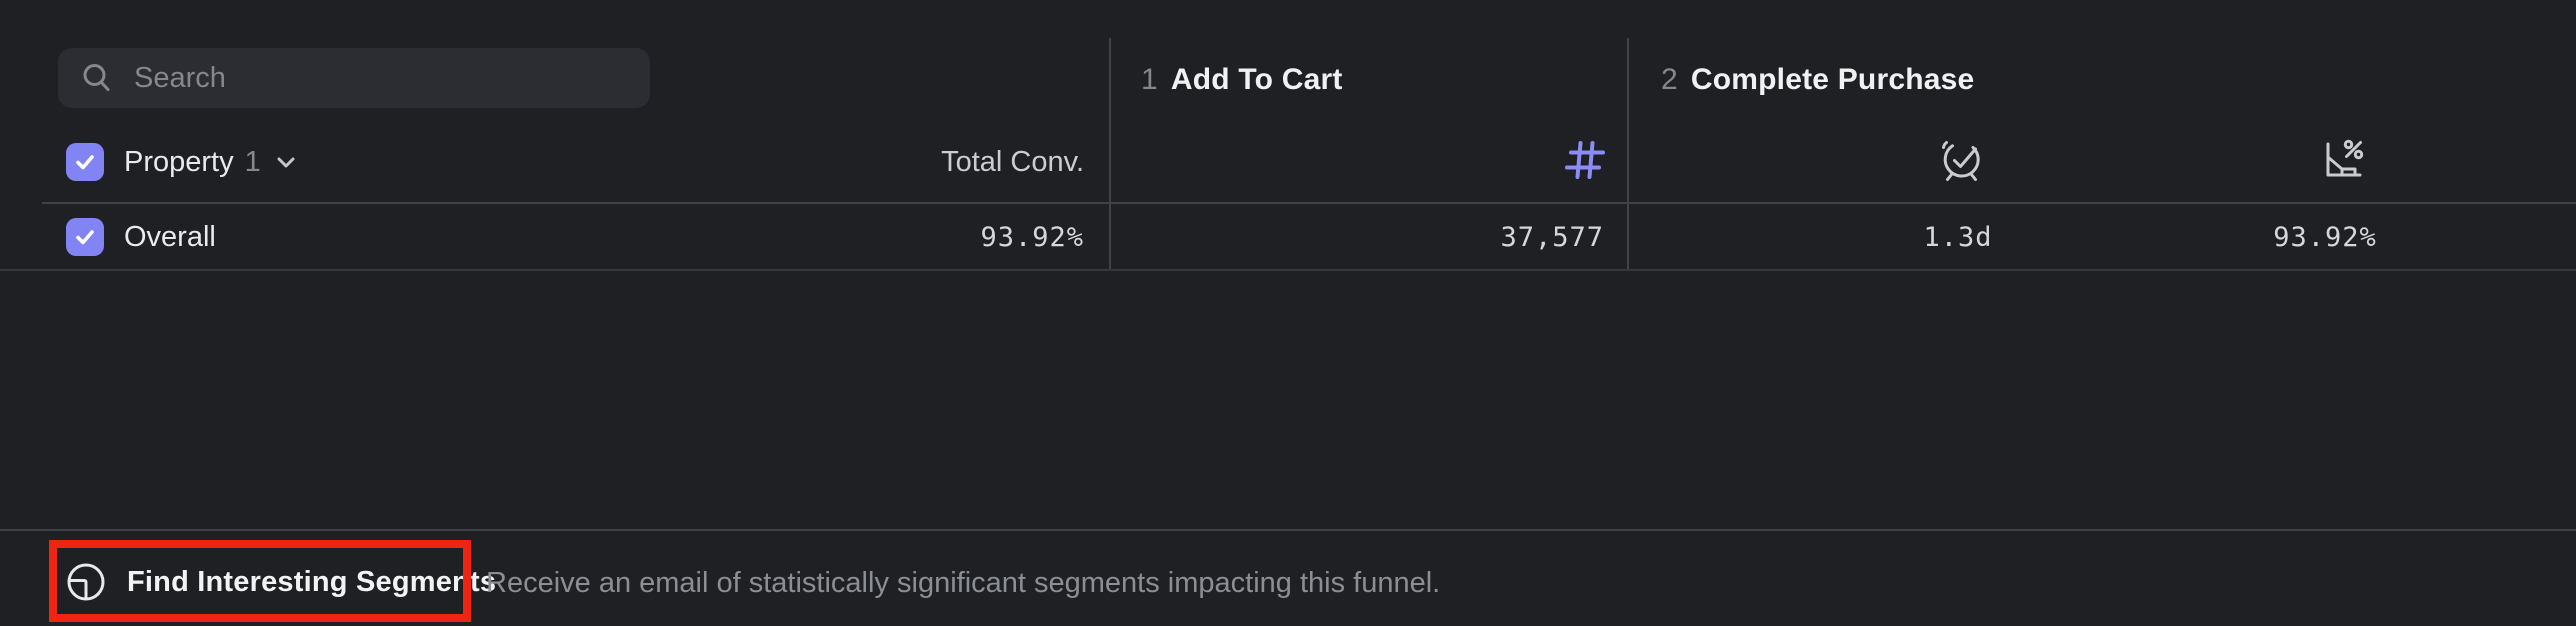 This screenshot has height=626, width=2576. What do you see at coordinates (252, 161) in the screenshot?
I see `property-index: 1` at bounding box center [252, 161].